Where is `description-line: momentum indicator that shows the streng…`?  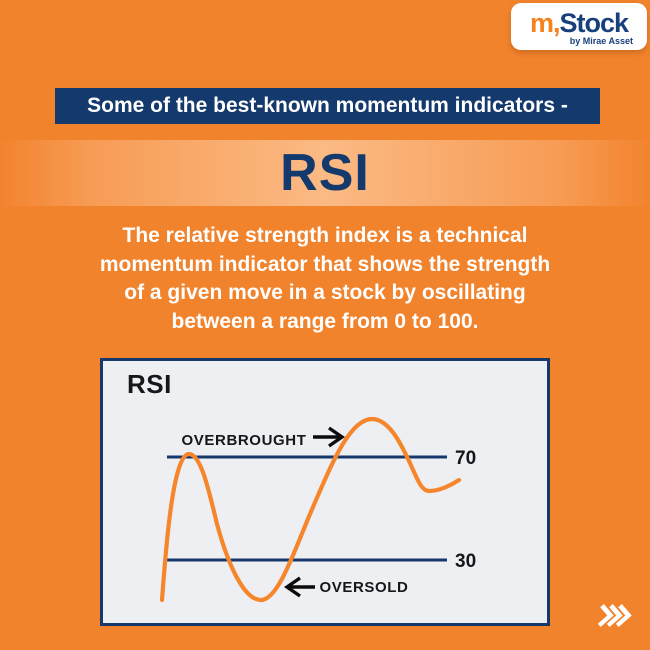
description-line: momentum indicator that shows the streng… is located at coordinates (325, 264).